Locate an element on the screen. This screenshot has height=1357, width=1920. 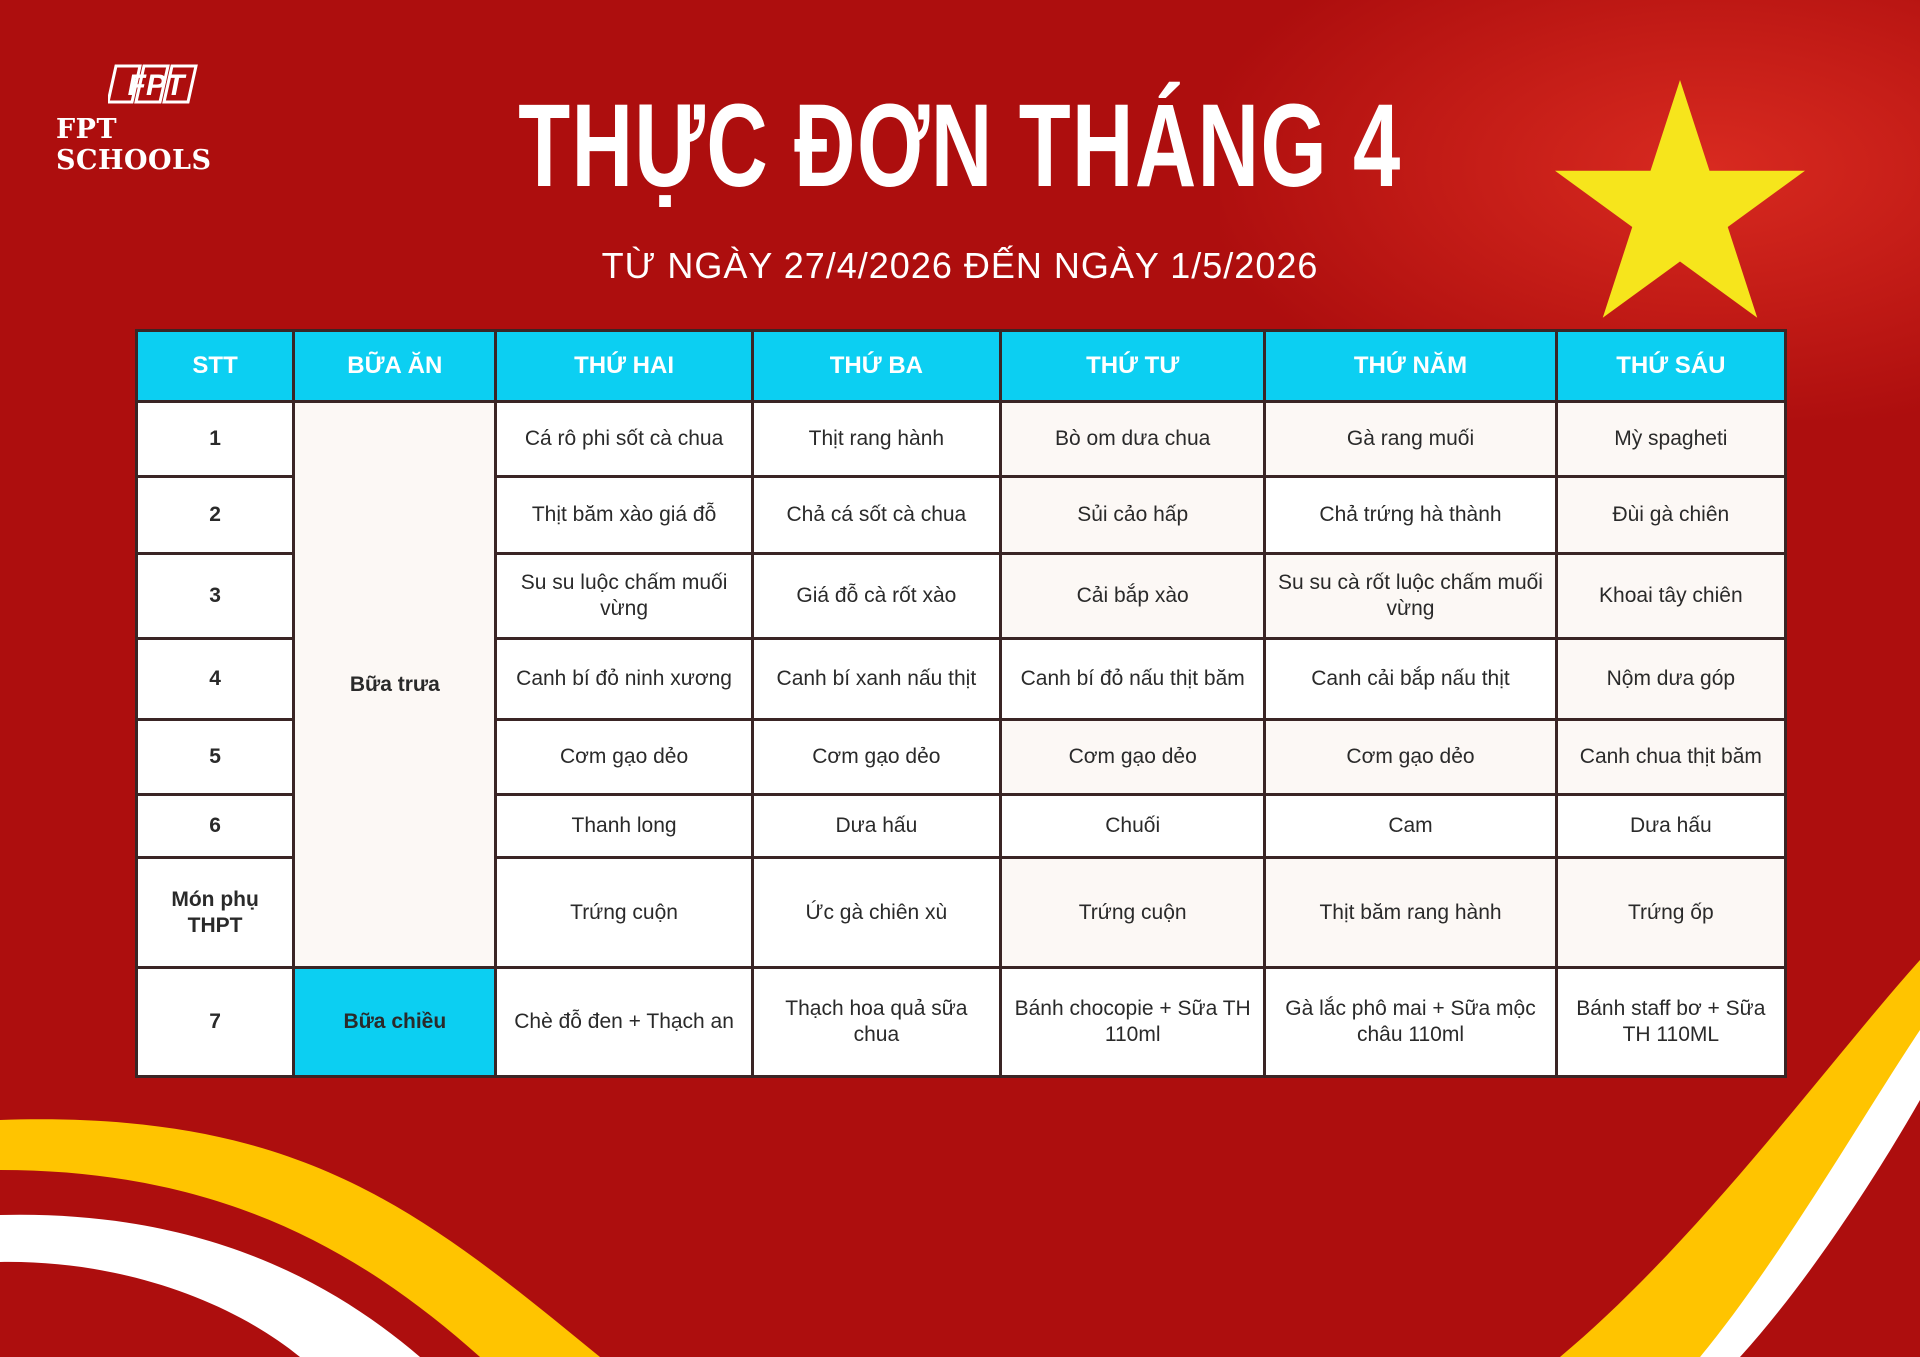
meal-label-afternoon: Bữa chiều is located at coordinates (395, 1022).